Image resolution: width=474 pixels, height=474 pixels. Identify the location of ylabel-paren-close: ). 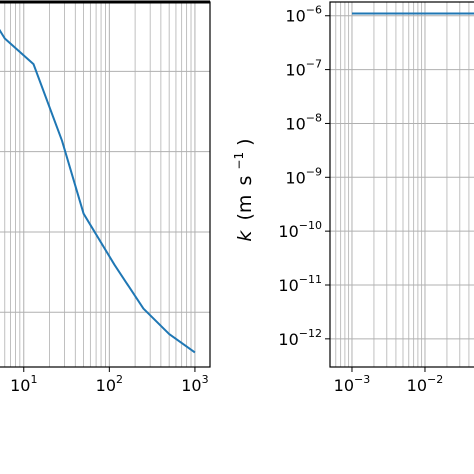
(245, 141).